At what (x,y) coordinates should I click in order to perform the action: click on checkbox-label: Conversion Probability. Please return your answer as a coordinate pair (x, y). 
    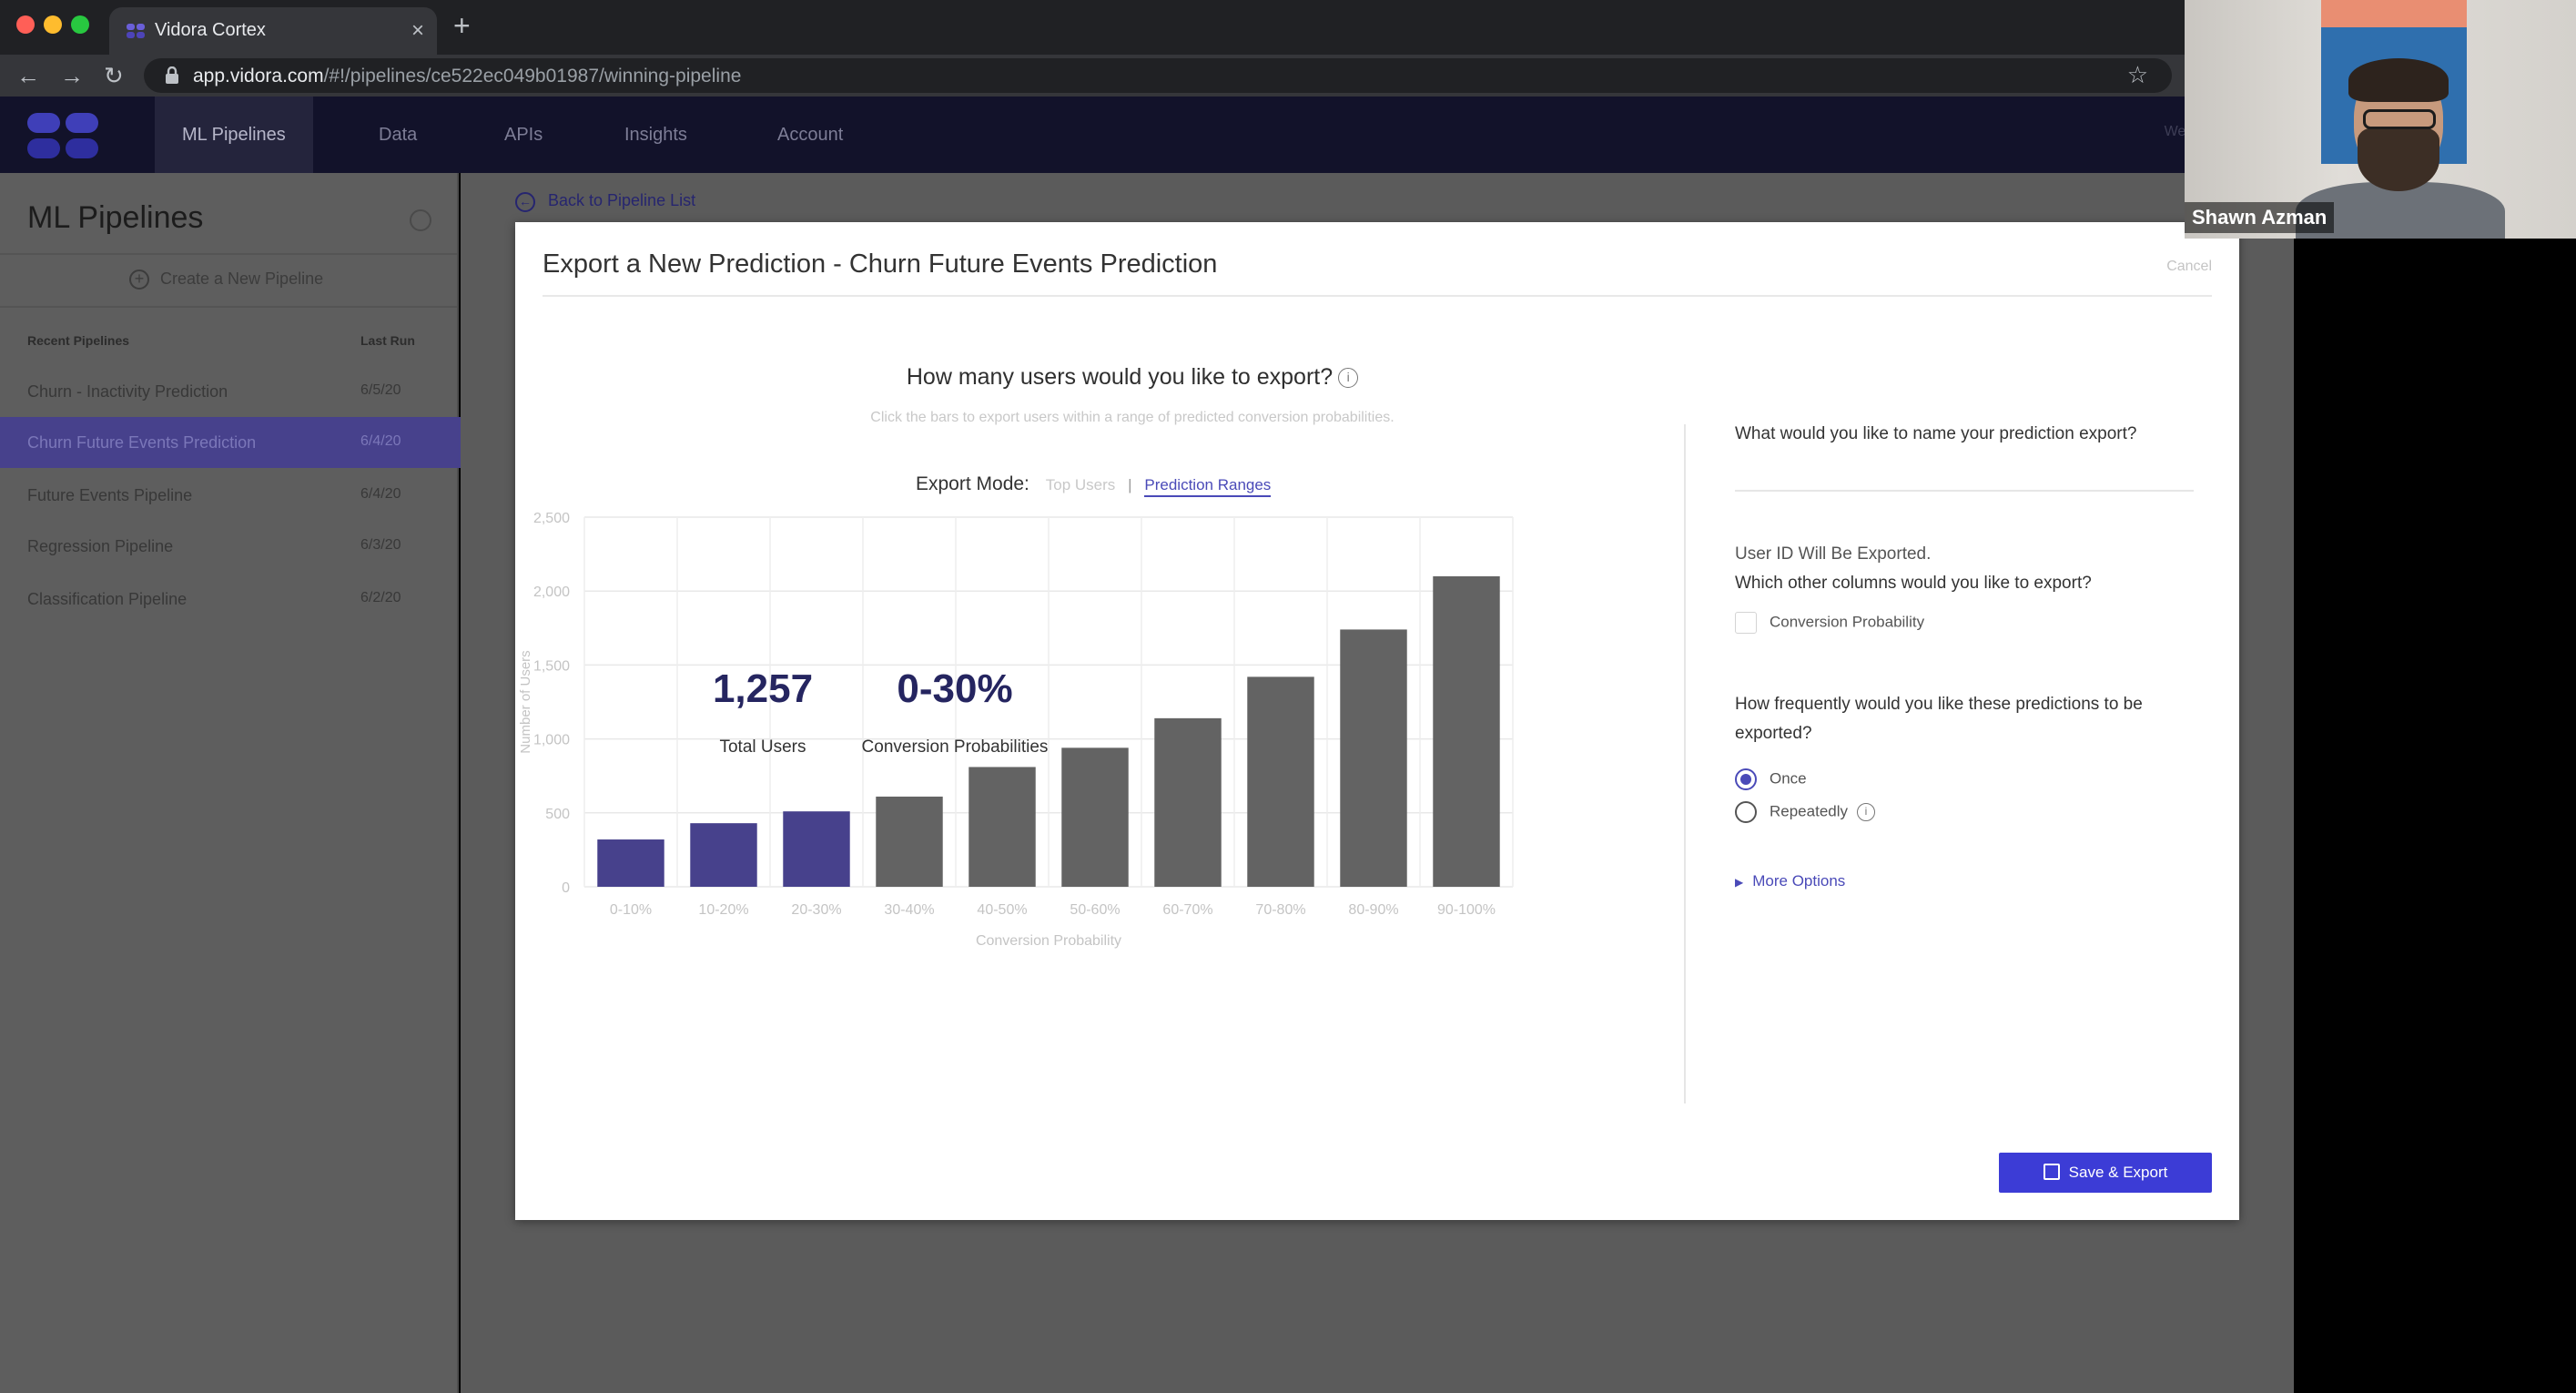
    Looking at the image, I should click on (1847, 622).